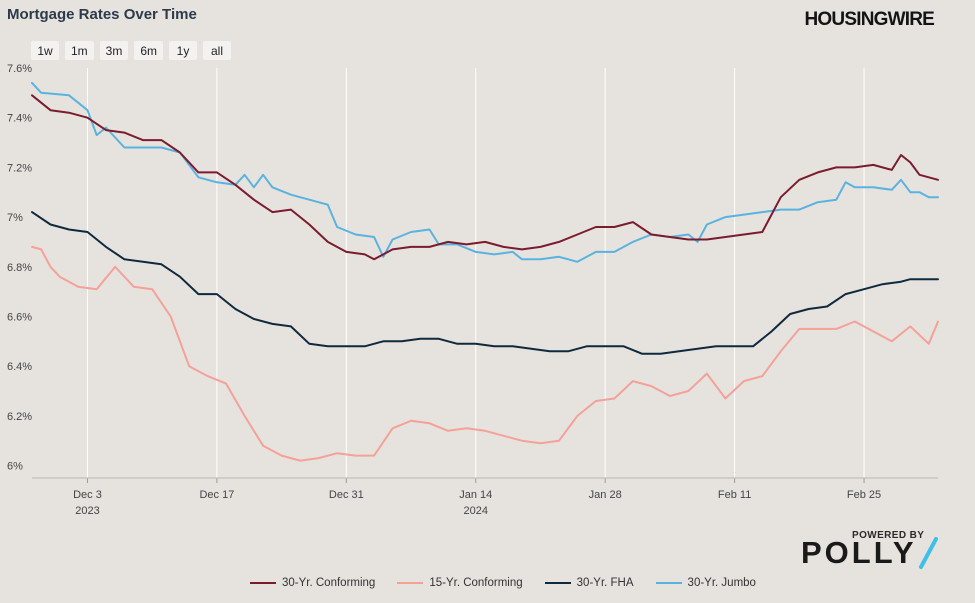 The height and width of the screenshot is (603, 975). I want to click on y-tick-label: 7.4%, so click(19, 119).